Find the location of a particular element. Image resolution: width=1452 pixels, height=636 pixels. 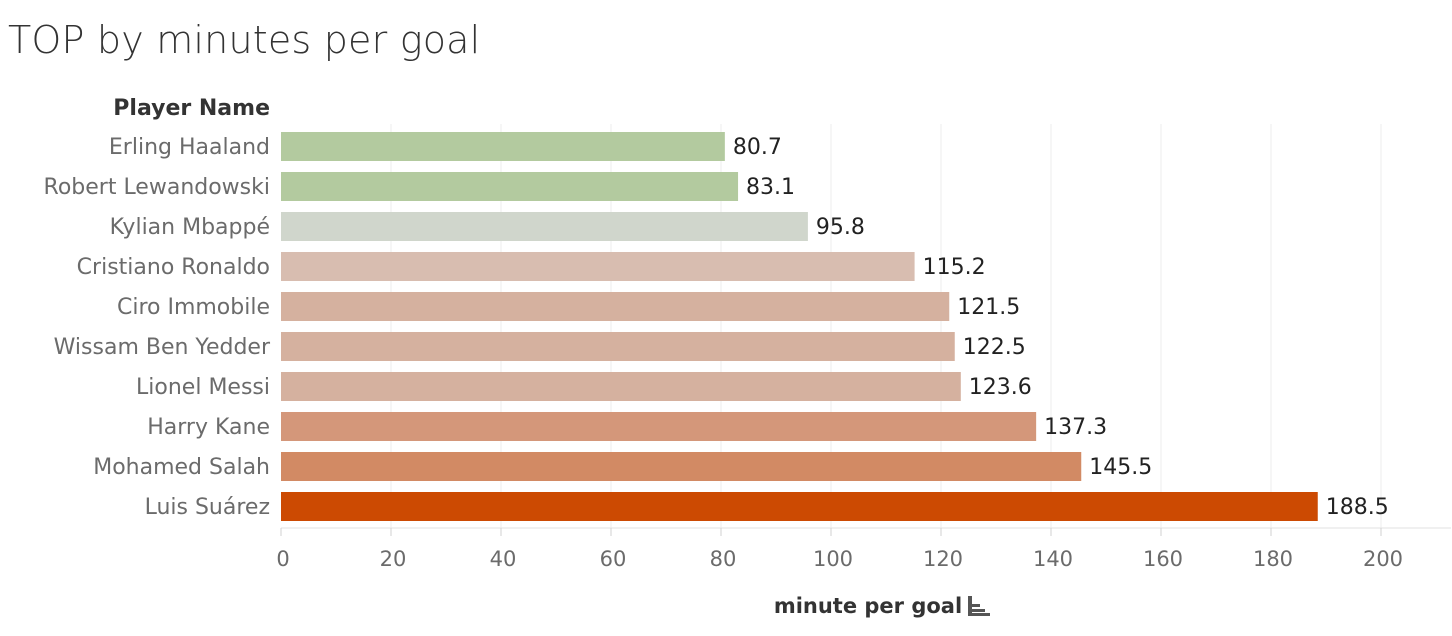

data-label: 83.1 is located at coordinates (770, 187).